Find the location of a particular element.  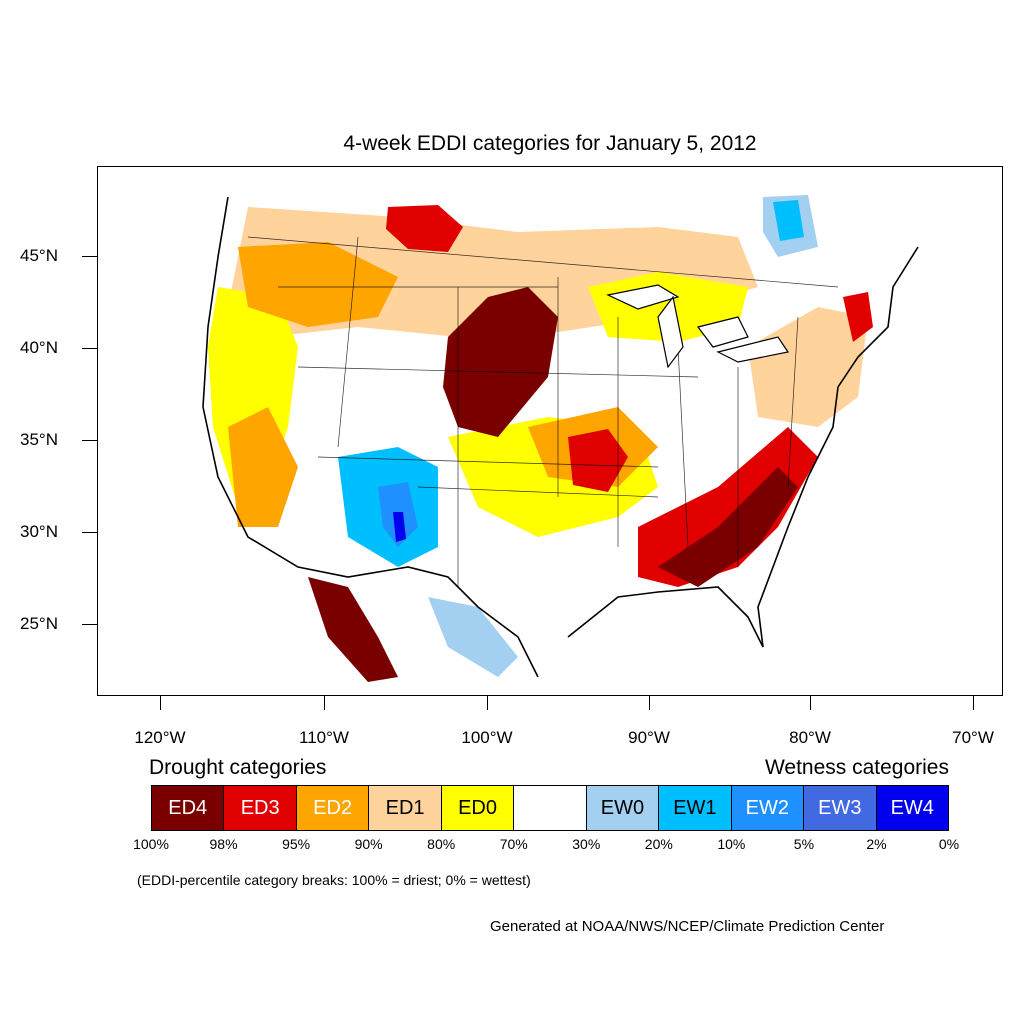

percent-break-label: 95% is located at coordinates (296, 844).